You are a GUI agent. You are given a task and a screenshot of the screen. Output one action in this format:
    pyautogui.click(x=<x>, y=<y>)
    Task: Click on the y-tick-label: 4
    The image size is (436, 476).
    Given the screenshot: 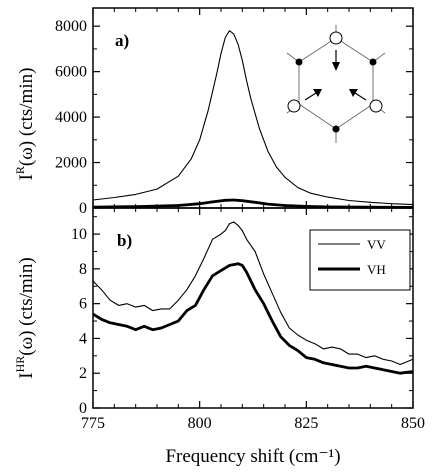 What is the action you would take?
    pyautogui.click(x=83, y=338)
    